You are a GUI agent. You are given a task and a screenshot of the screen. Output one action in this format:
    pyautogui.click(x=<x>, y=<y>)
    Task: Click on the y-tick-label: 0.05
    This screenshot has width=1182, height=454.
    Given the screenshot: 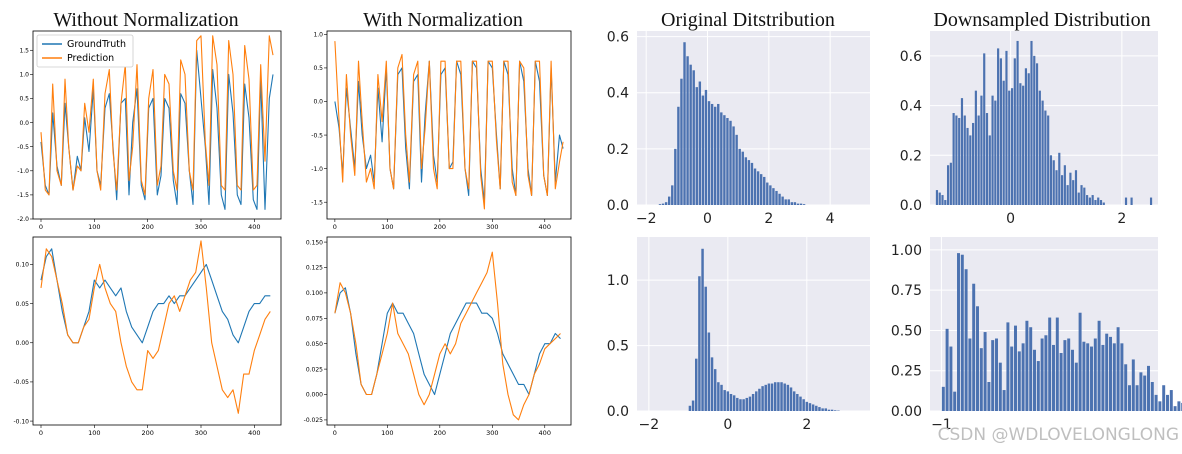 What is the action you would take?
    pyautogui.click(x=23, y=304)
    